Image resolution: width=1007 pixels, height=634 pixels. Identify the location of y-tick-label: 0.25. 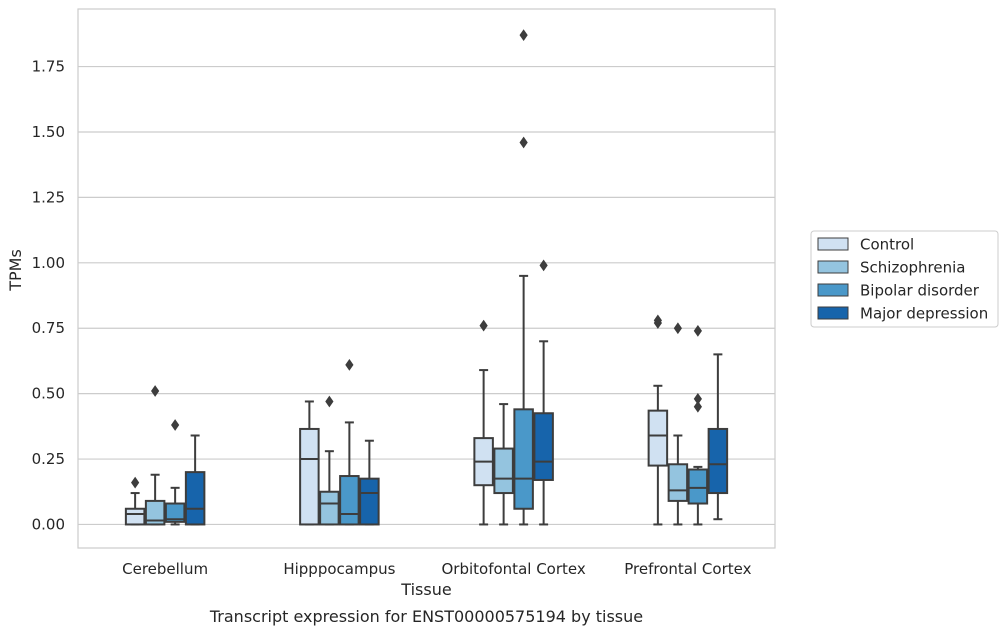
(48, 459).